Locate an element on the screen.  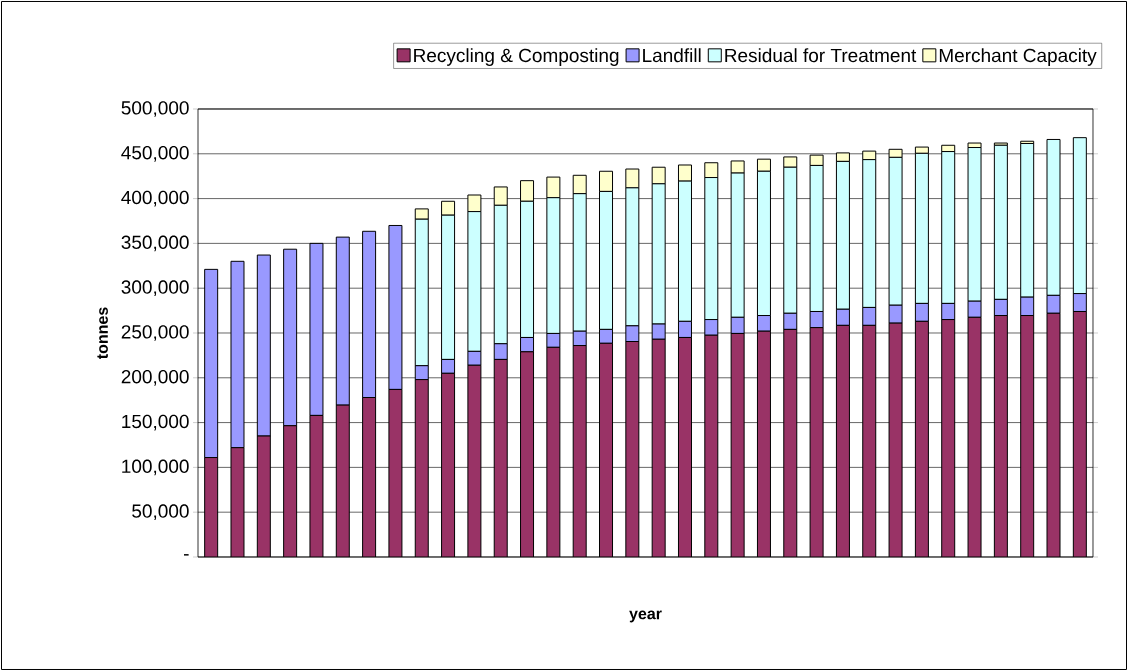
legend-label: Recycling & Composting is located at coordinates (516, 57).